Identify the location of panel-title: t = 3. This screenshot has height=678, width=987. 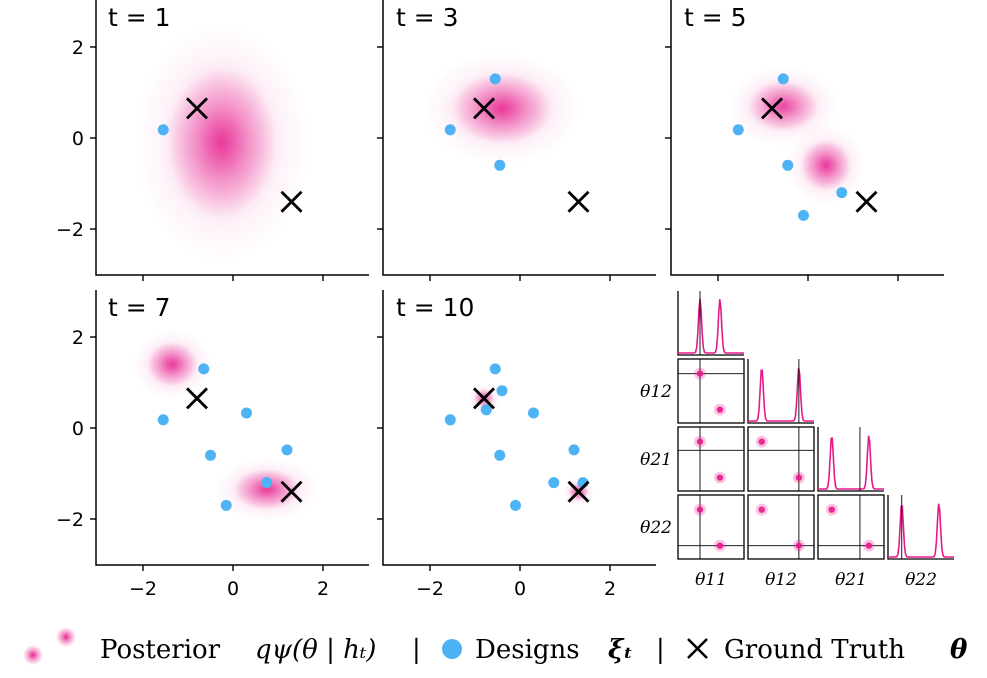
(427, 17).